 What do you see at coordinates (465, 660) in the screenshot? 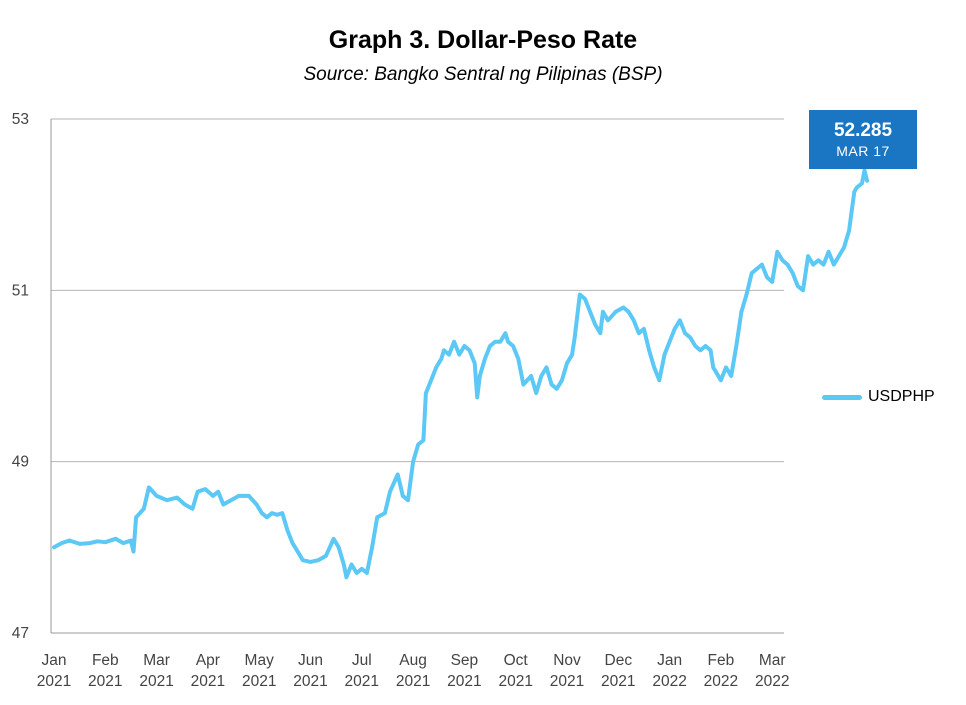
I see `x-tick-month: Sep` at bounding box center [465, 660].